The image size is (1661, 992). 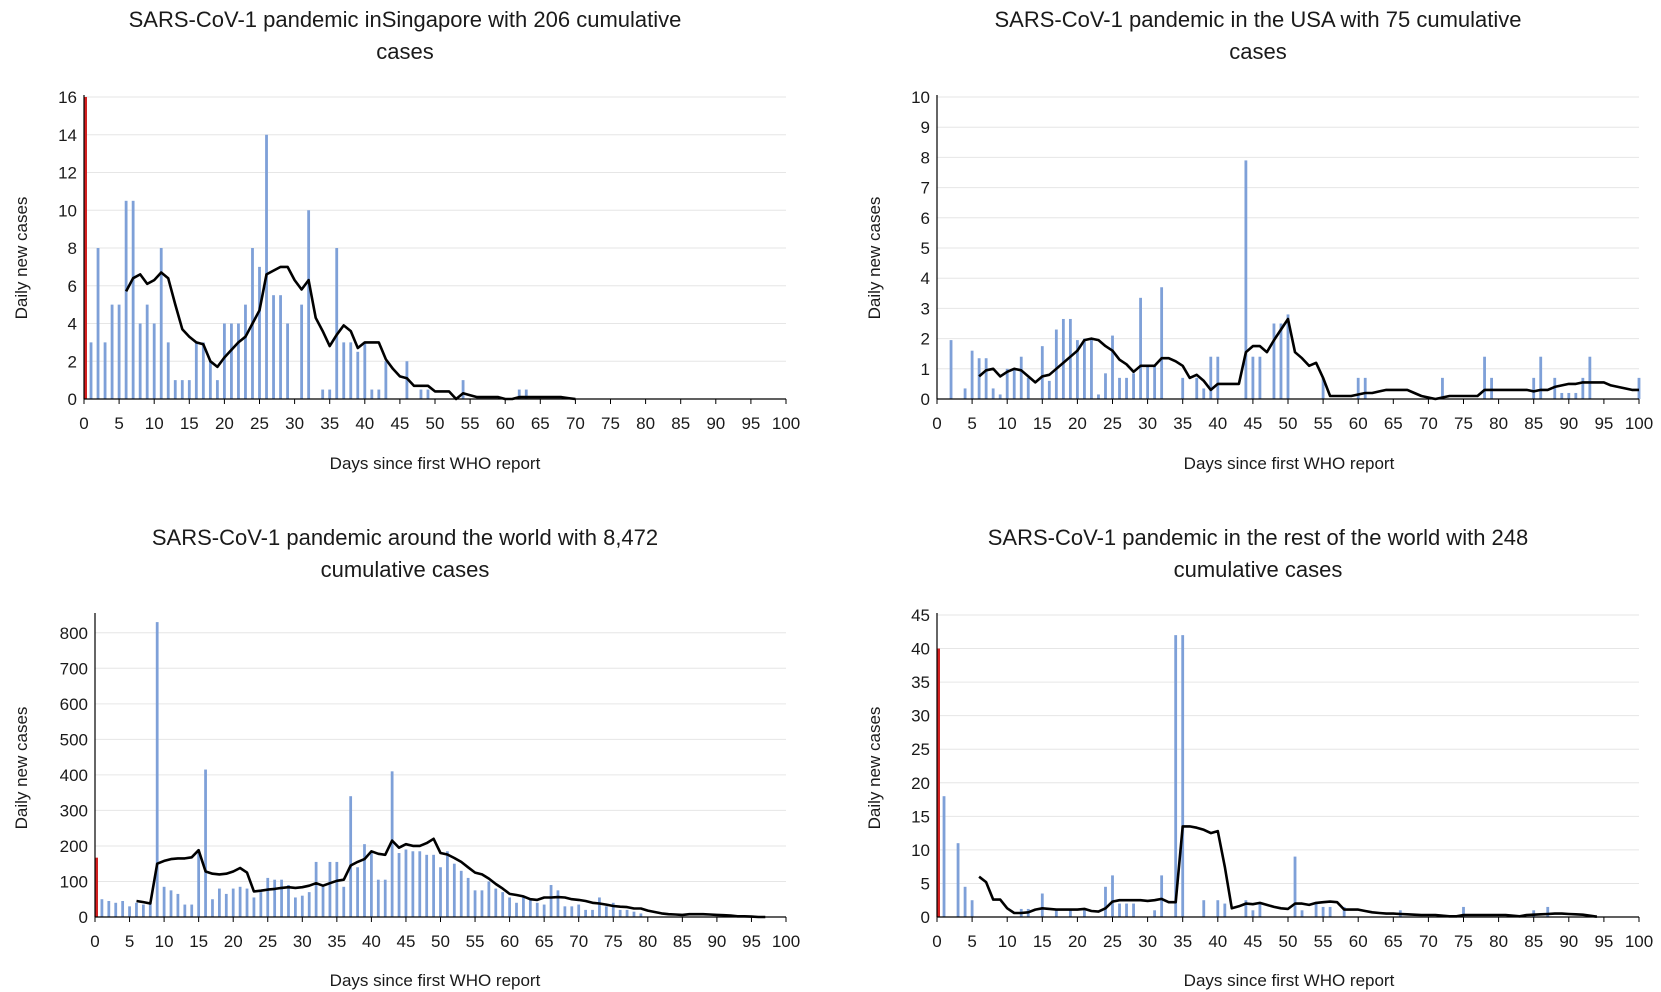 I want to click on x-axis-label: Days since first WHO report, so click(x=435, y=463).